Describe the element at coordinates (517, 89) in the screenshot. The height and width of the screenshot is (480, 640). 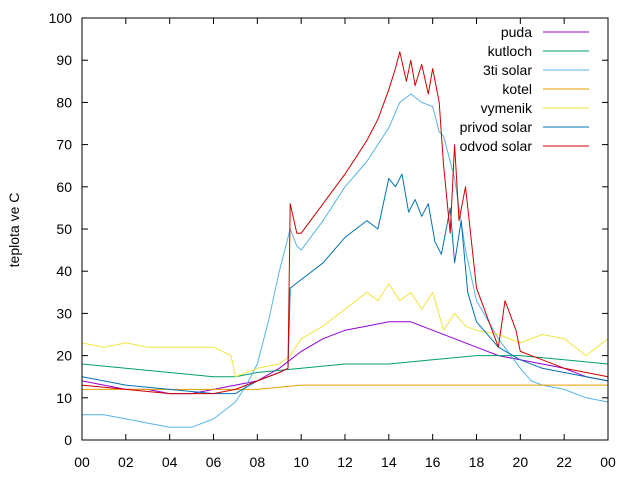
I see `legend-label: kotel` at that location.